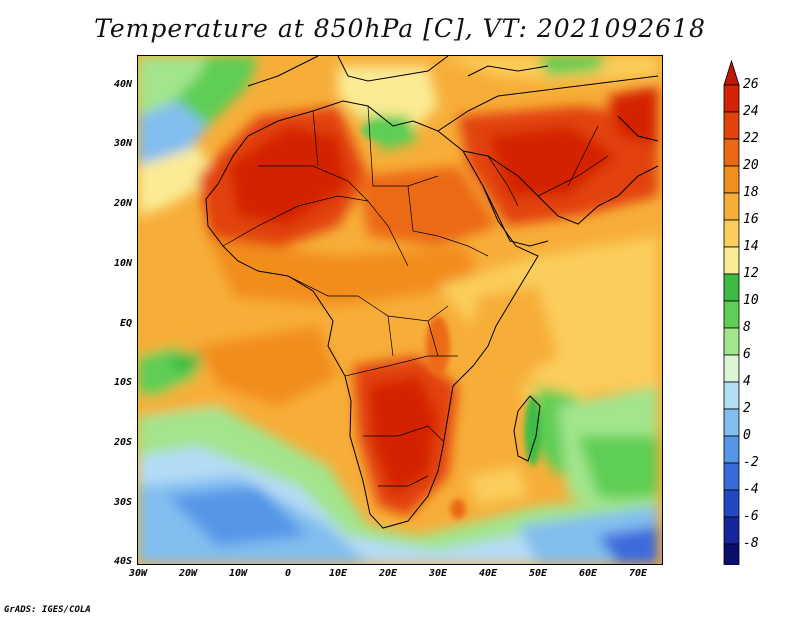 The width and height of the screenshot is (800, 618). Describe the element at coordinates (288, 573) in the screenshot. I see `lon-label-0: 0` at that location.